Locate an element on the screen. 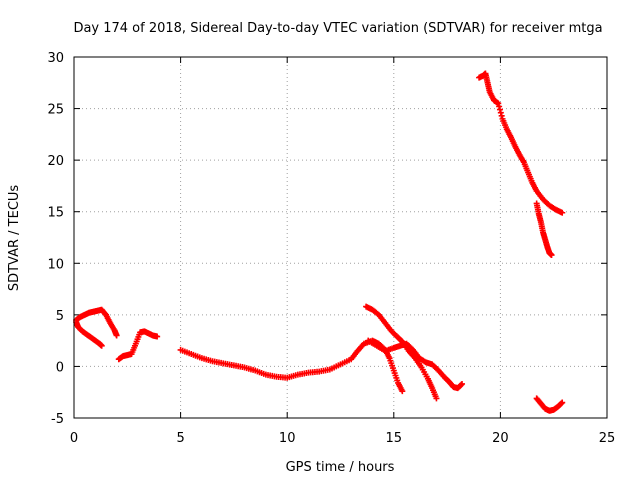 The width and height of the screenshot is (640, 480). y-tick-label: 5 is located at coordinates (60, 316).